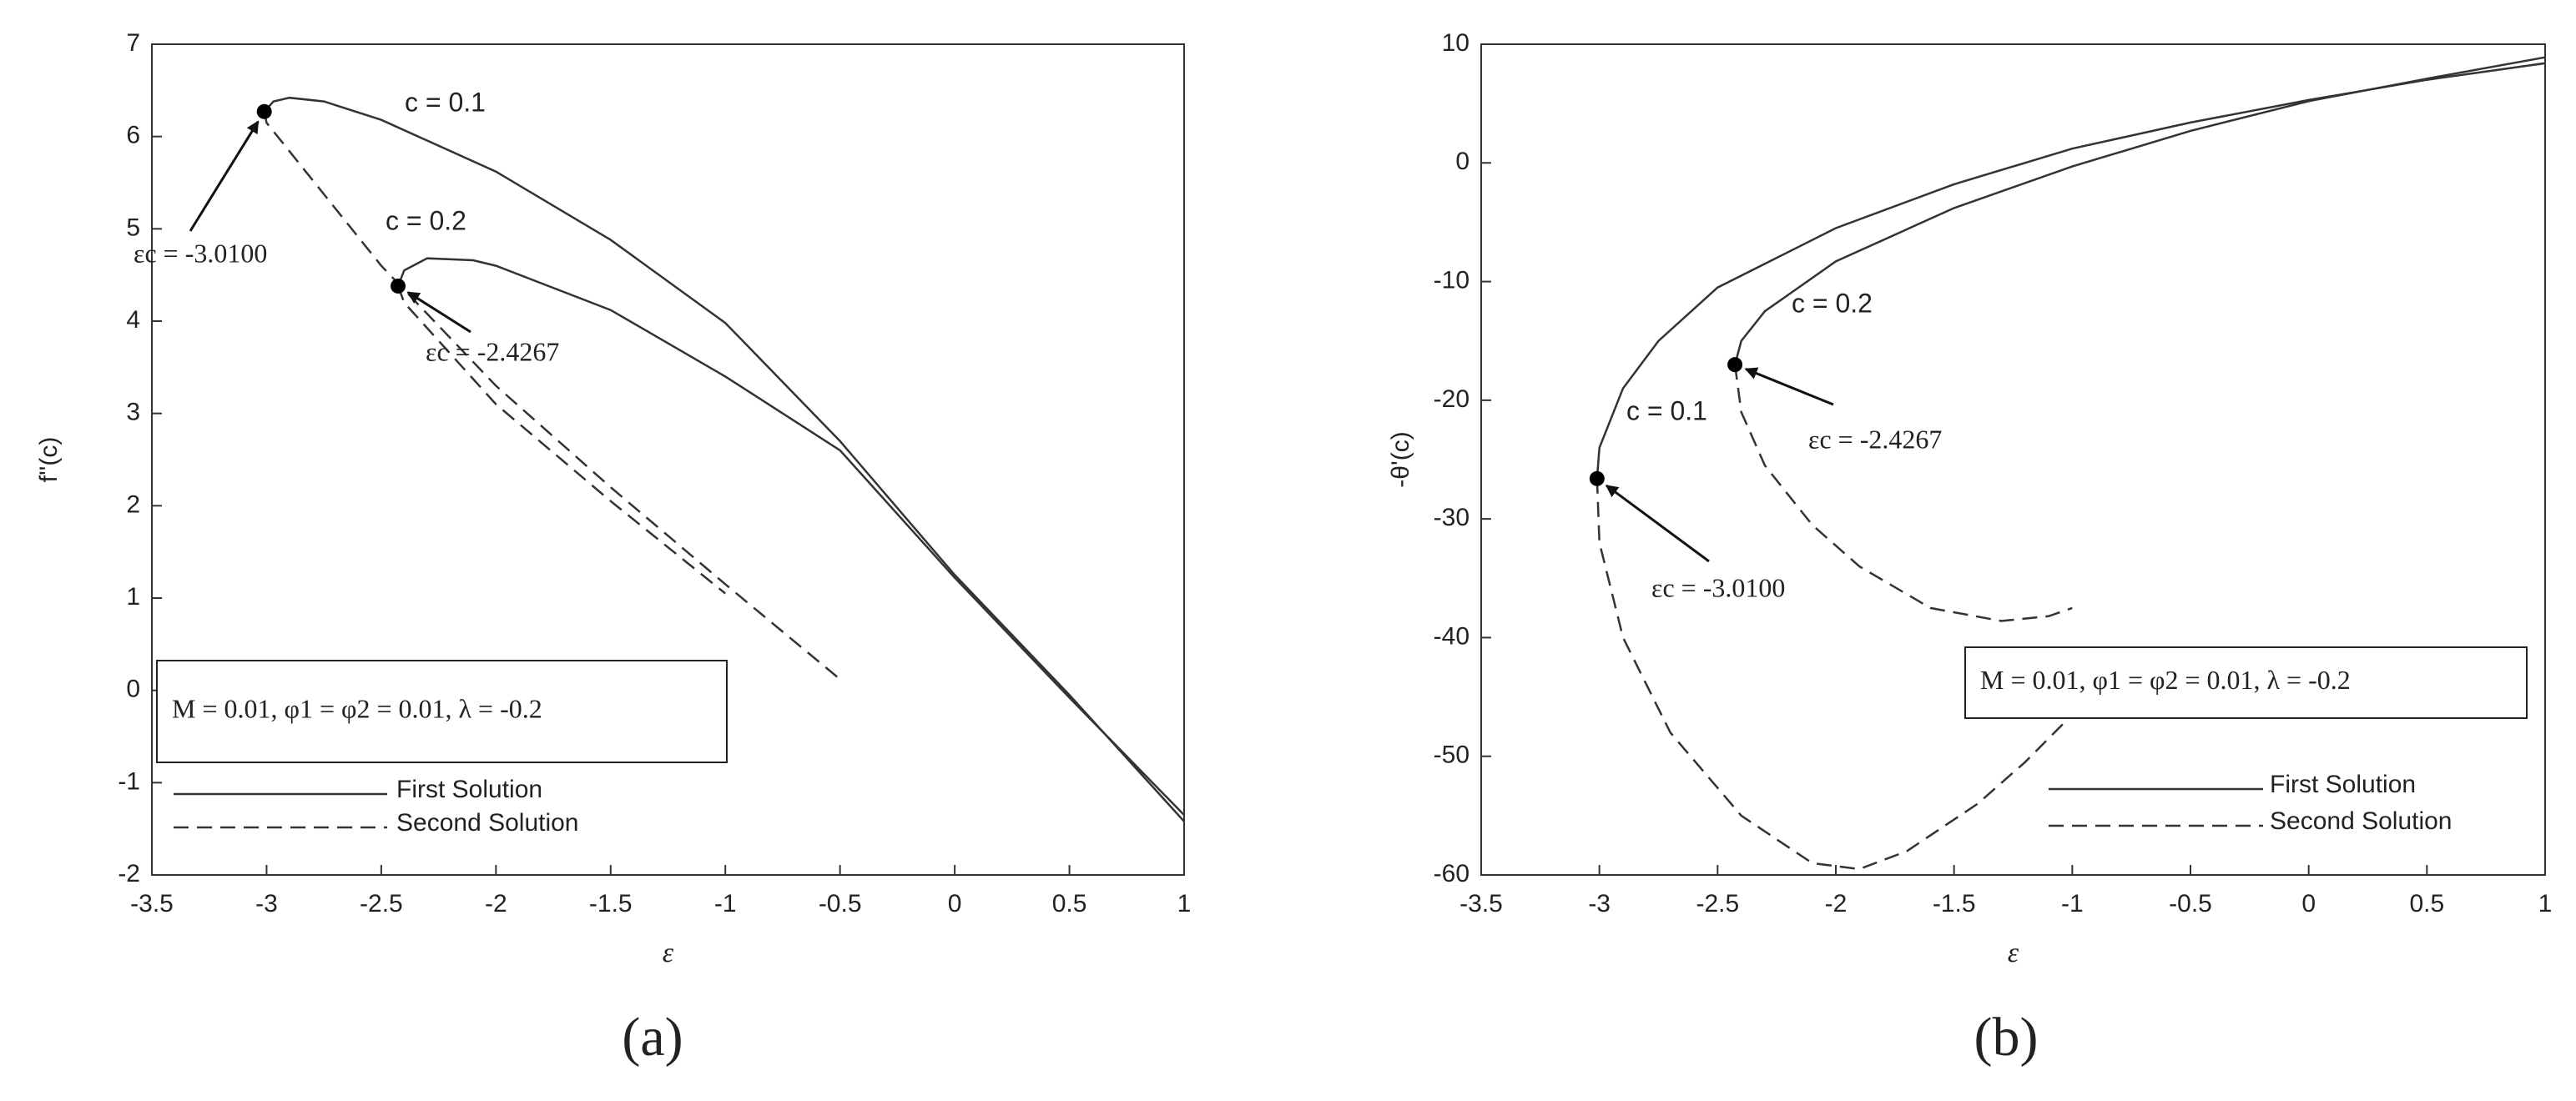 Image resolution: width=2576 pixels, height=1101 pixels. What do you see at coordinates (133, 320) in the screenshot?
I see `y-tick-label: 4` at bounding box center [133, 320].